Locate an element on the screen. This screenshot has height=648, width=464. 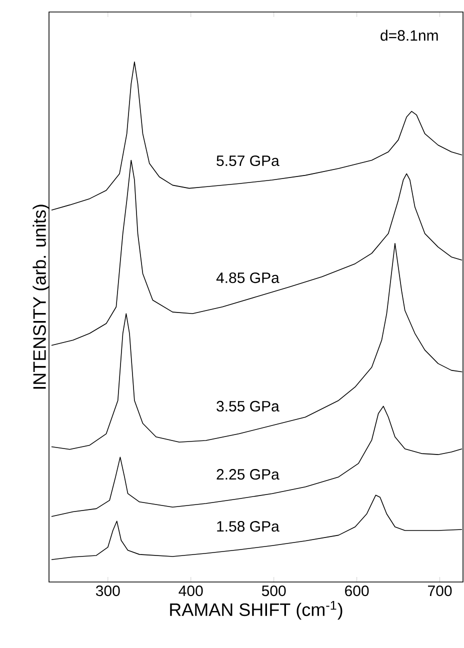
series-label: 3.55 GPa is located at coordinates (248, 406).